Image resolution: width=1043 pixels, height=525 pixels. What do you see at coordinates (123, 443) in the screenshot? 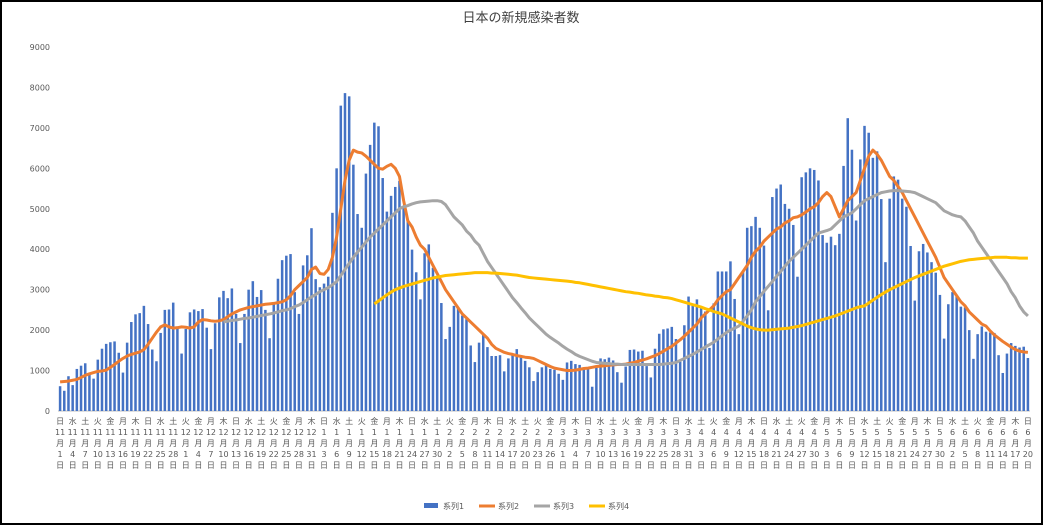
I see `x-tick-label: 月 11 月 16 日` at bounding box center [123, 443].